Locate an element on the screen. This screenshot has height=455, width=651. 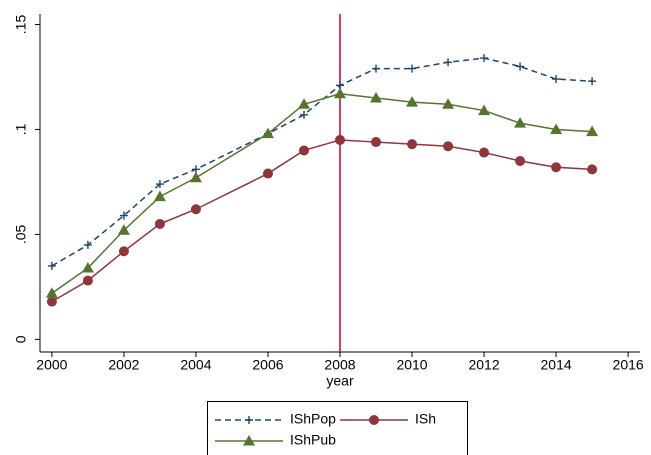
x-tick-label: 2010 is located at coordinates (411, 365).